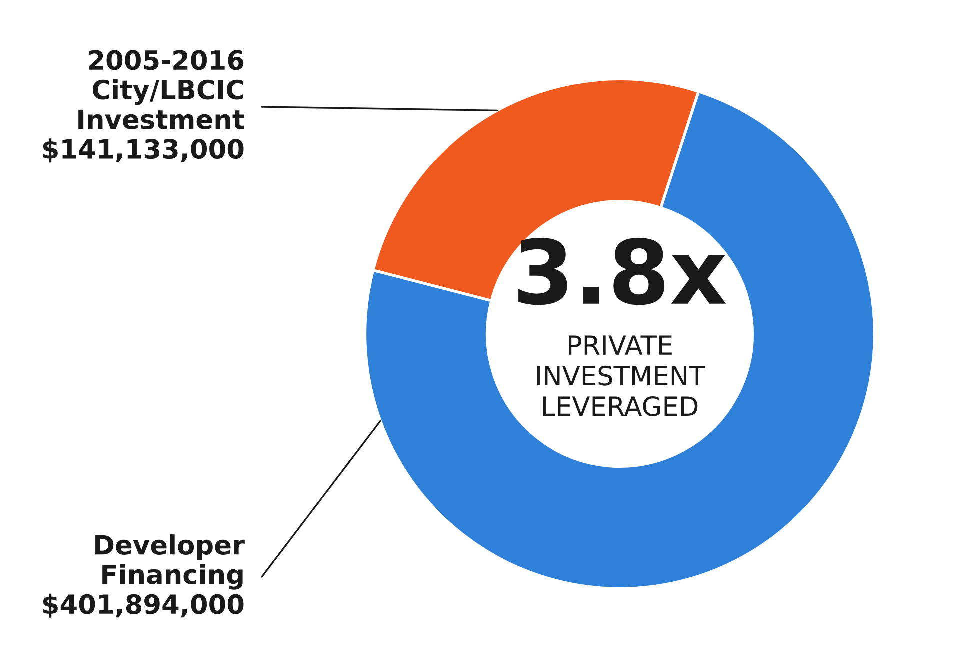  I want to click on slice-label: 2005-2016 City/LBCIC Investment, so click(161, 90).